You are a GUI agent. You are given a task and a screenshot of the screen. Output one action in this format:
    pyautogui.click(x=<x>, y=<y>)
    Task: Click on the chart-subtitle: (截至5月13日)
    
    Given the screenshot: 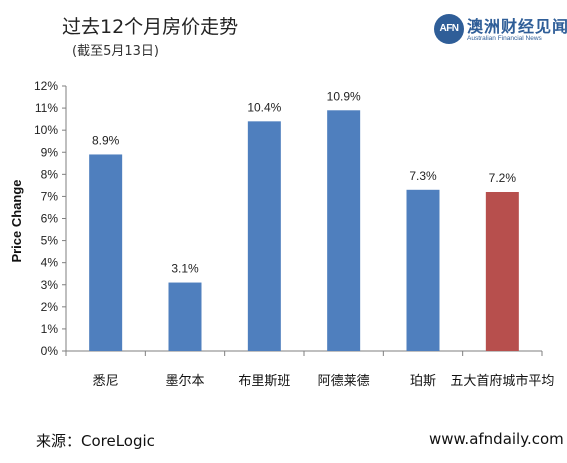 What is the action you would take?
    pyautogui.click(x=115, y=51)
    